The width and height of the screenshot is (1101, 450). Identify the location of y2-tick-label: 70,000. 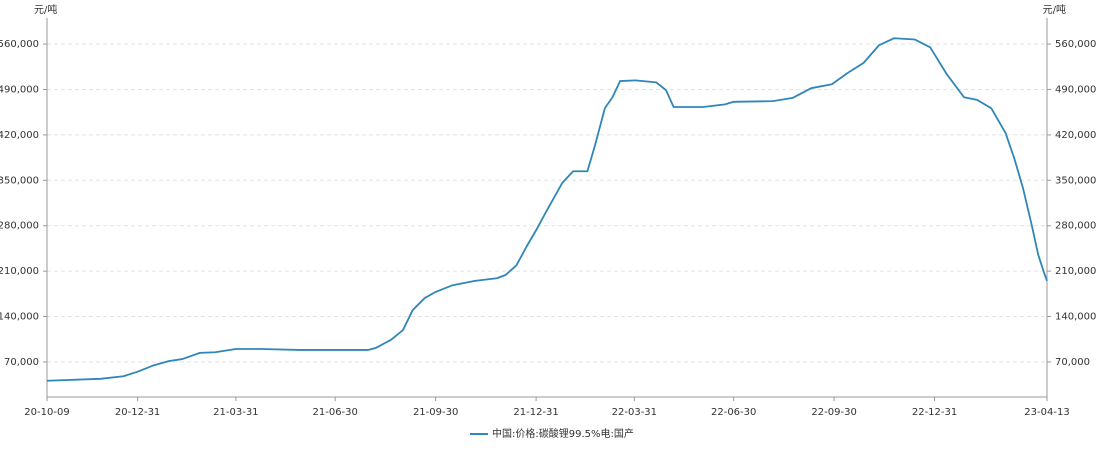
(1072, 362).